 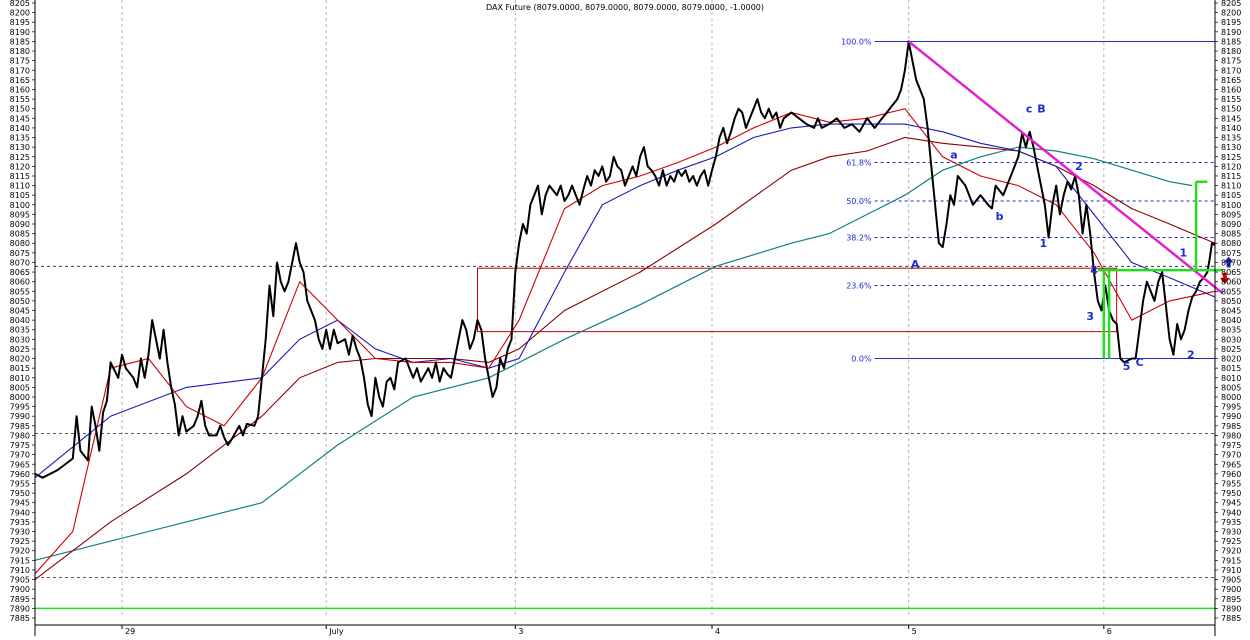 I want to click on y-tick-label-left: 7910, so click(x=20, y=570).